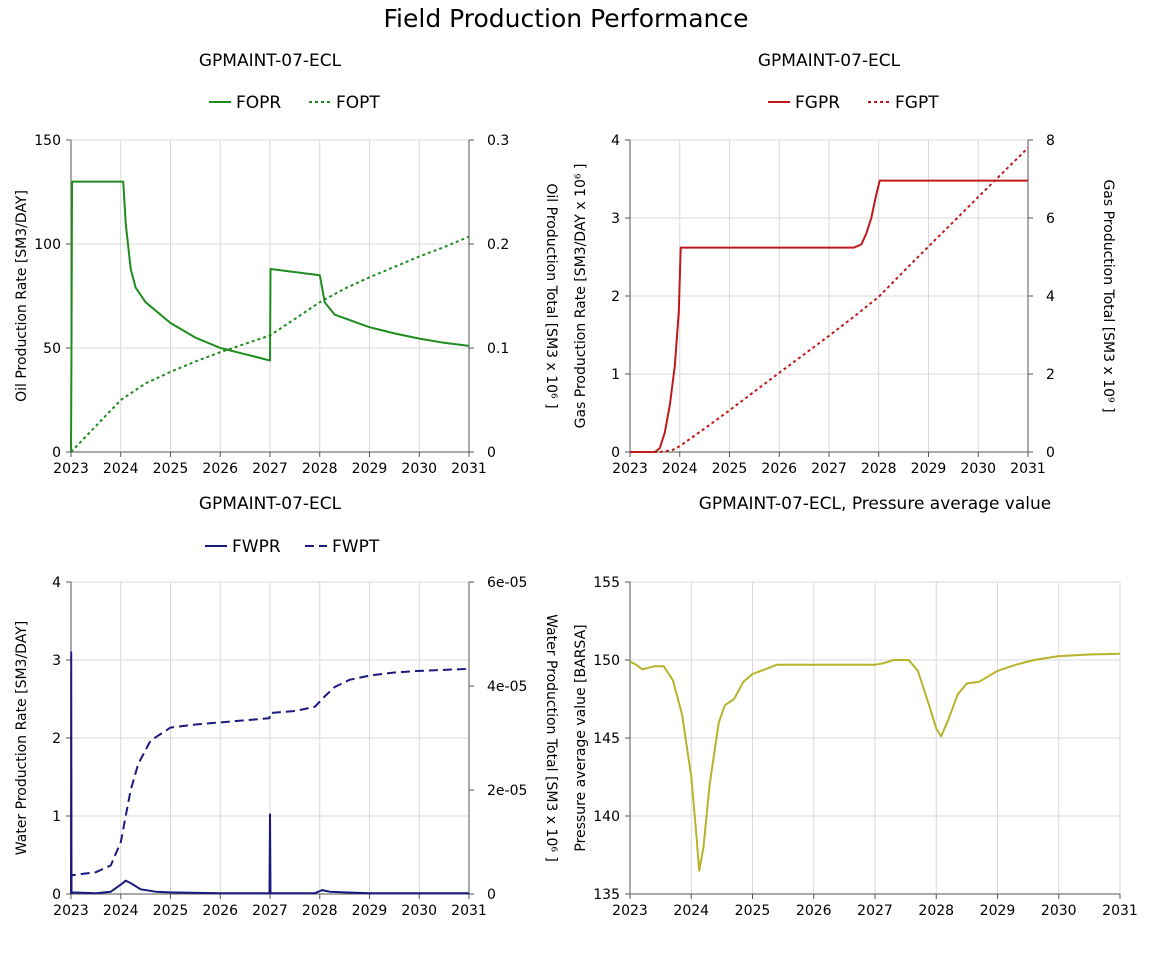 The height and width of the screenshot is (961, 1152). Describe the element at coordinates (606, 739) in the screenshot. I see `y-tick-label: 145` at that location.